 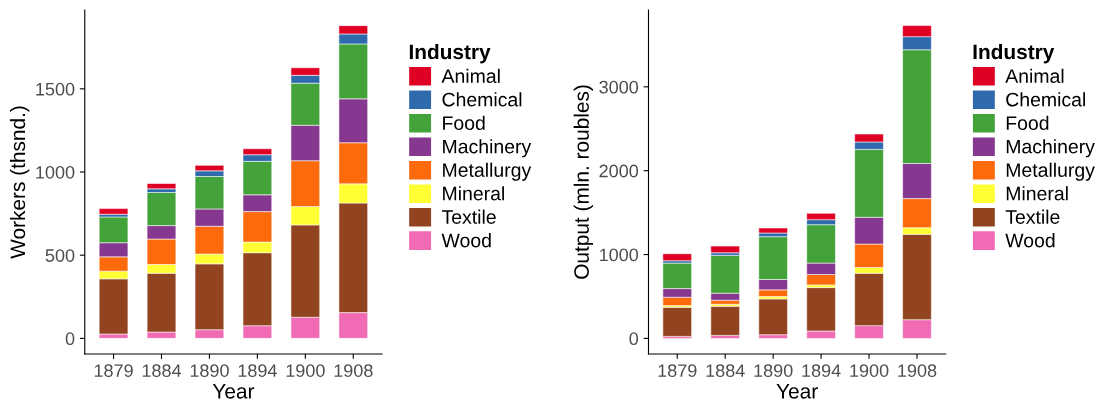 What do you see at coordinates (55, 89) in the screenshot?
I see `y-tick-label: 1500` at bounding box center [55, 89].